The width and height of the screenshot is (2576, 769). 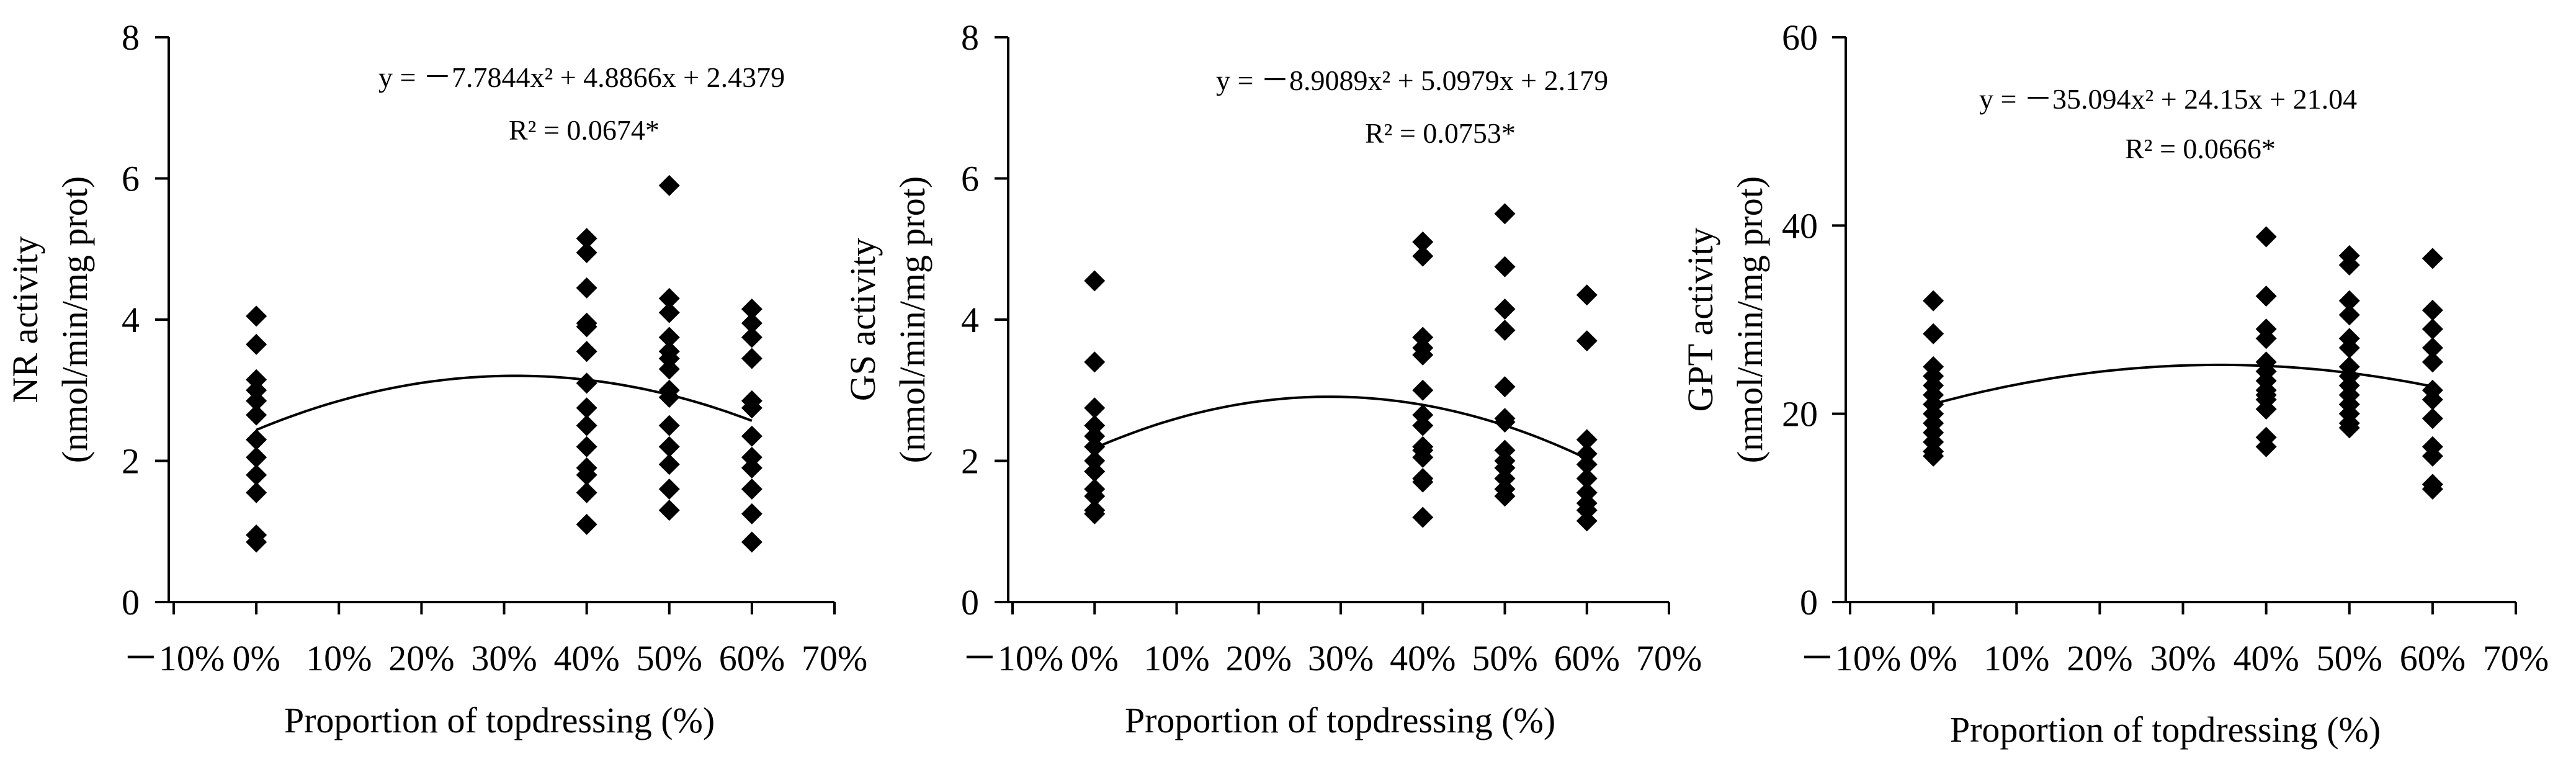 What do you see at coordinates (2168, 99) in the screenshot?
I see `regression-equation: y = －35.094x² + 24.15x + 21.04` at bounding box center [2168, 99].